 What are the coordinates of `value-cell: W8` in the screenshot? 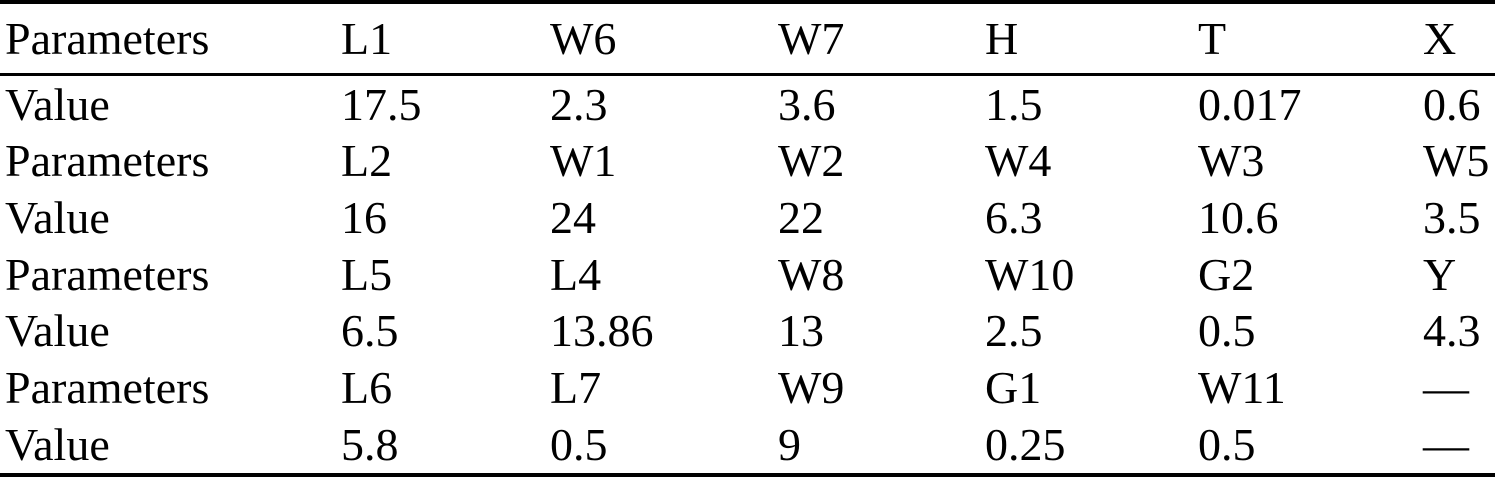 It's located at (811, 274).